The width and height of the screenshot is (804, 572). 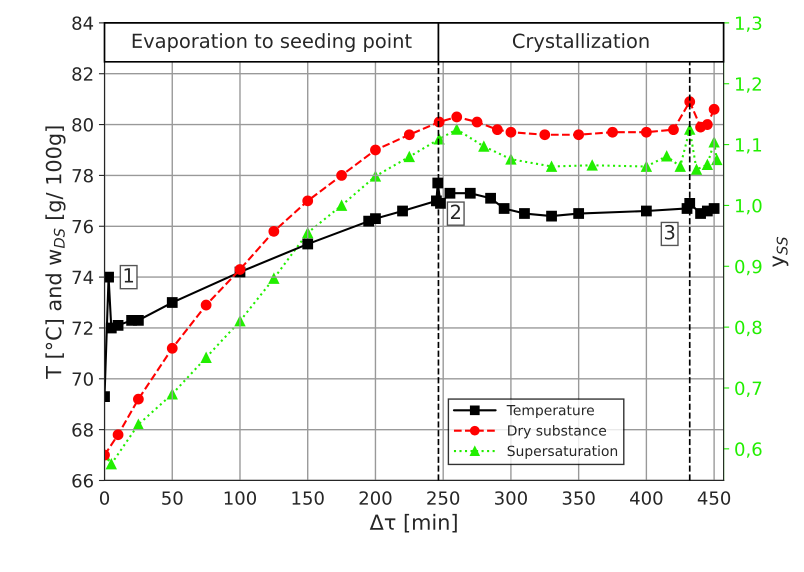 What do you see at coordinates (55, 252) in the screenshot?
I see `y-axis-title: T [°C] and w$_{DS}$ [g/ 100g]` at bounding box center [55, 252].